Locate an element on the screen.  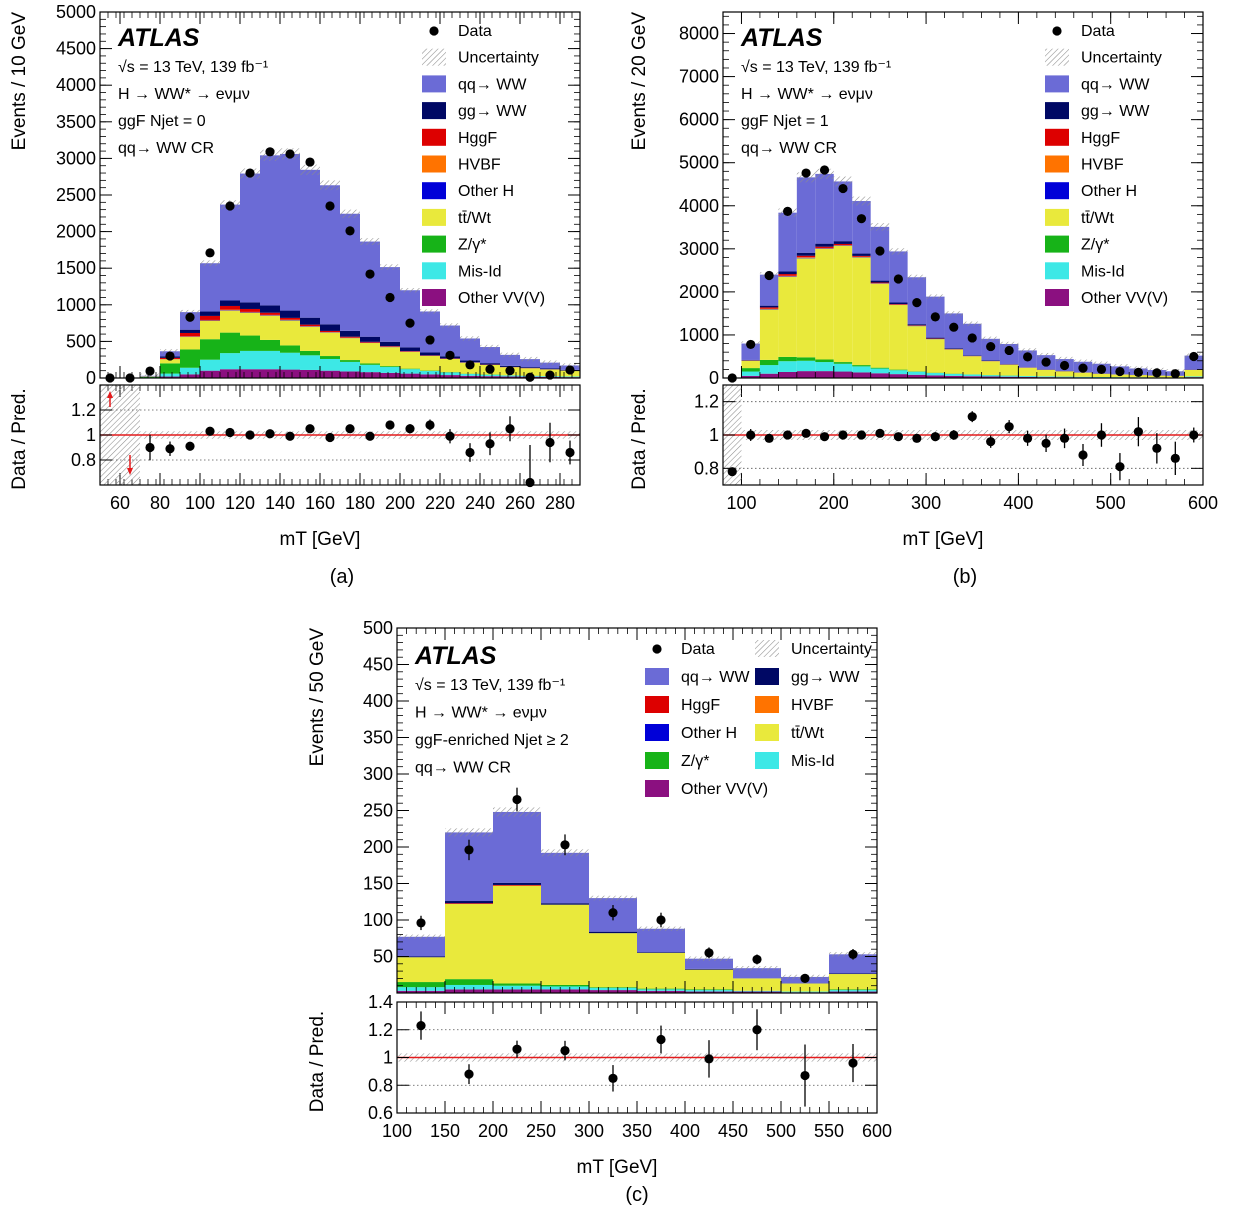
legend-label-ggWW: gg→ WW is located at coordinates (492, 111).